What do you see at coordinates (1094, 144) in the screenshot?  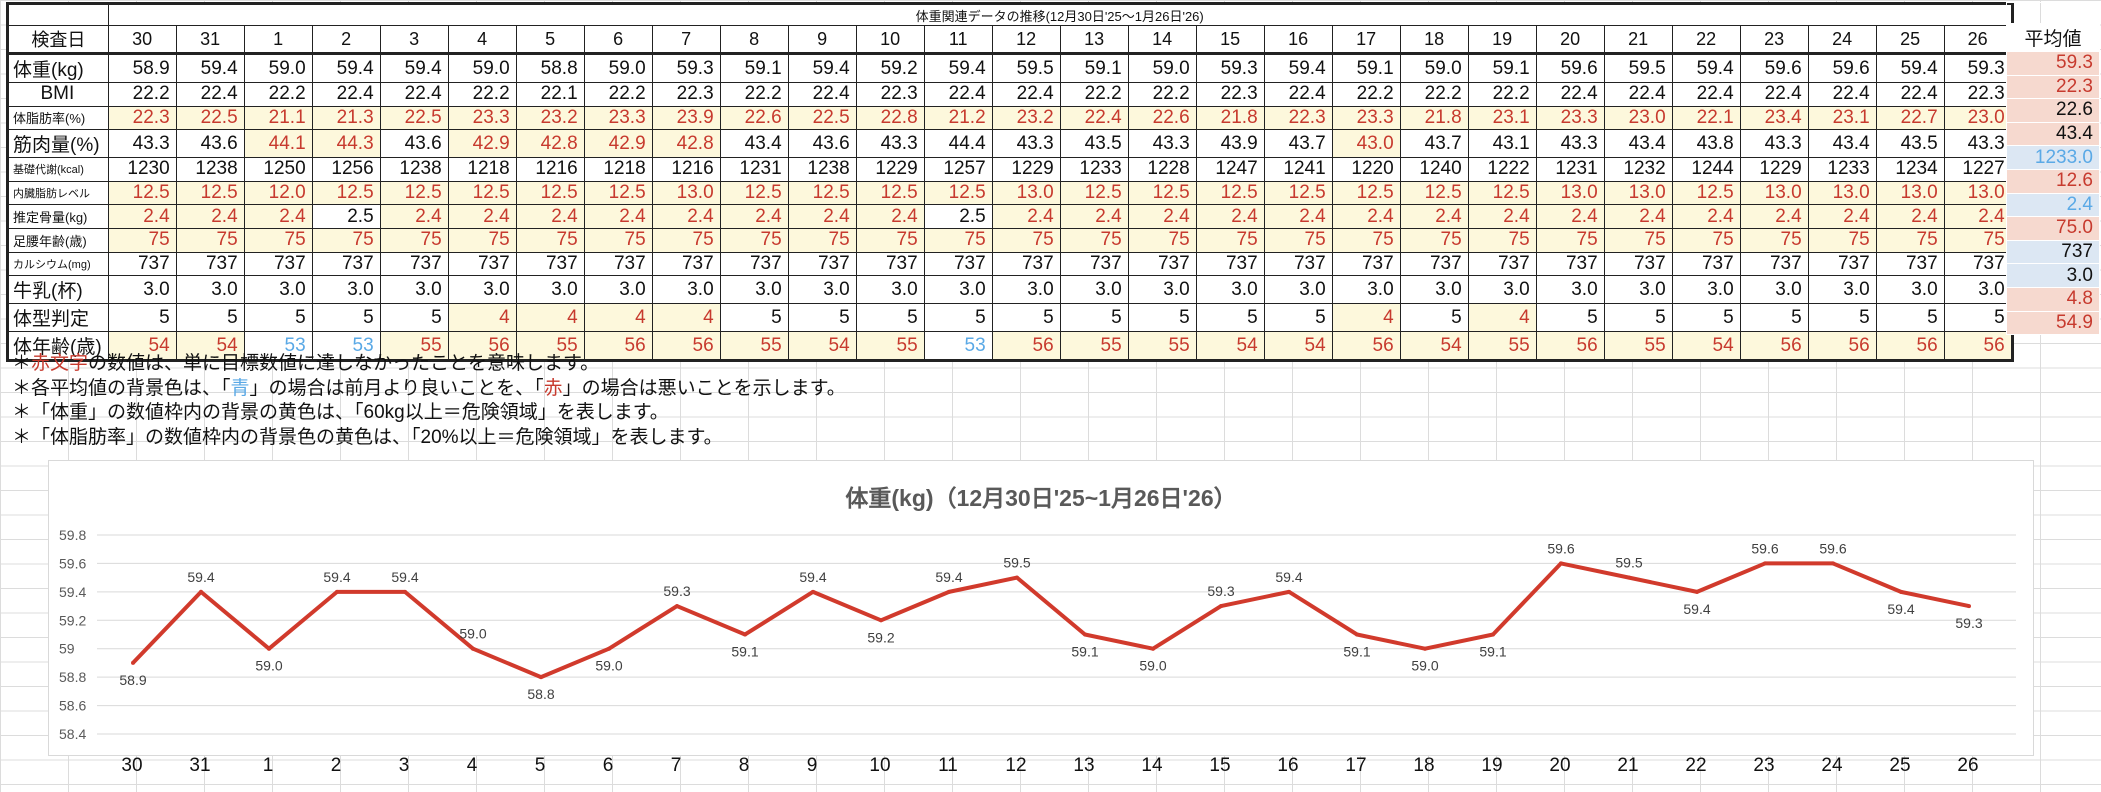 I see `table-cell: 43.5` at bounding box center [1094, 144].